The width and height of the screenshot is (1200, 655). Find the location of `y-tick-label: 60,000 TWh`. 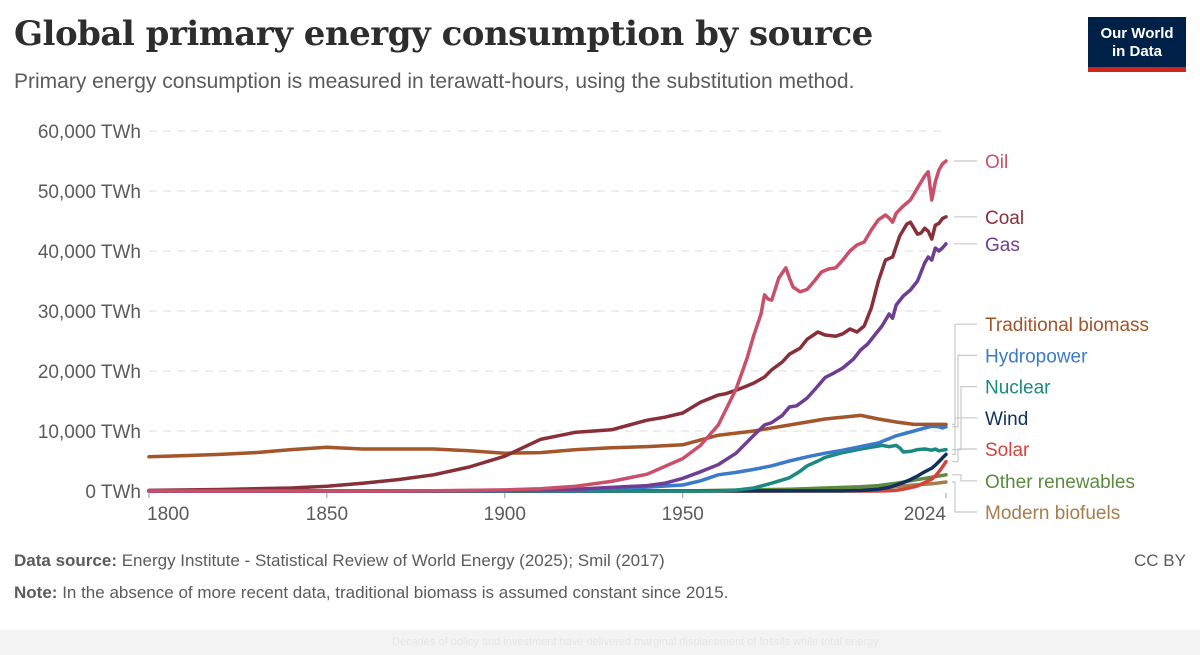

y-tick-label: 60,000 TWh is located at coordinates (89, 132).